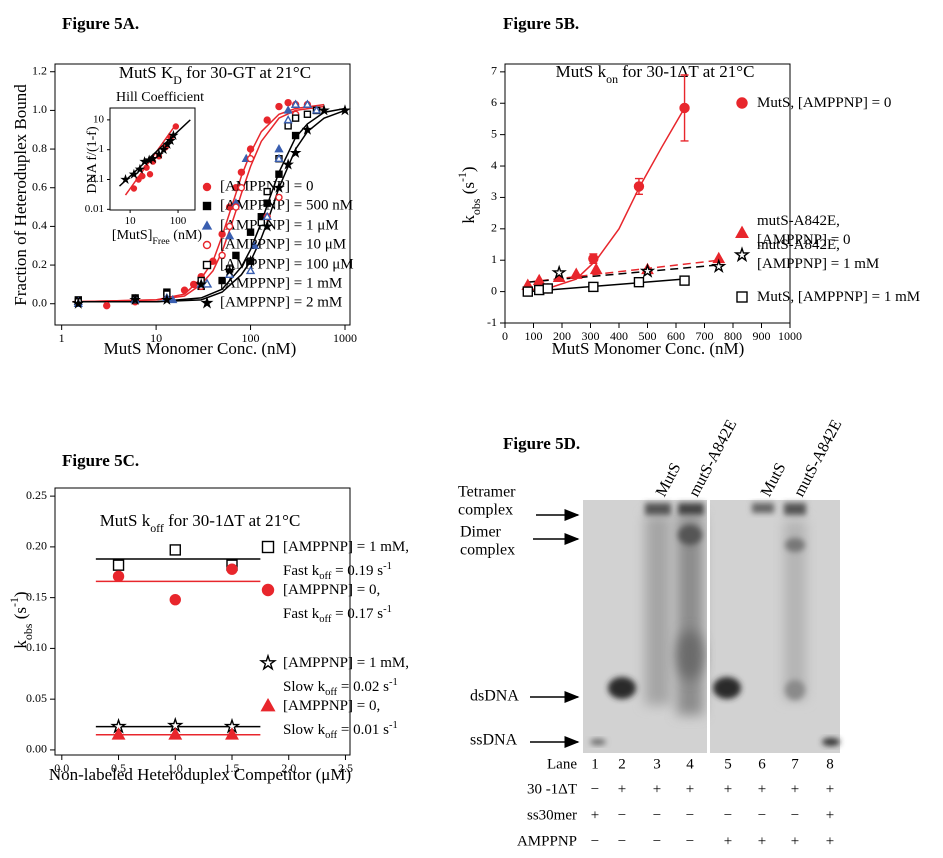  What do you see at coordinates (562, 764) in the screenshot?
I see `row-label: Lane` at bounding box center [562, 764].